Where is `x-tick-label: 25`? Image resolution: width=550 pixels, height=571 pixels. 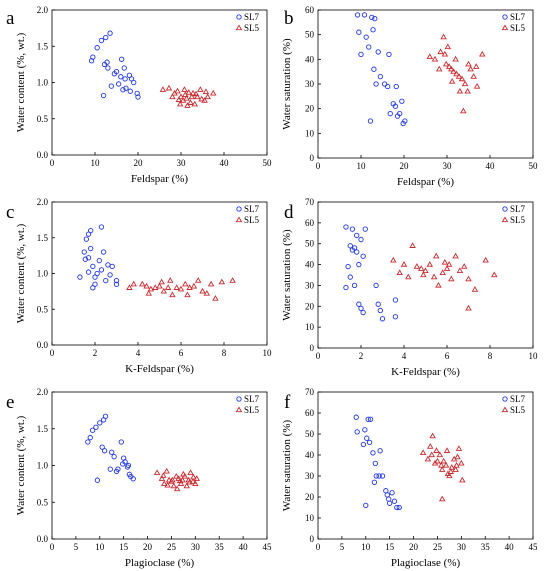
x-tick-label: 25 is located at coordinates (172, 547).